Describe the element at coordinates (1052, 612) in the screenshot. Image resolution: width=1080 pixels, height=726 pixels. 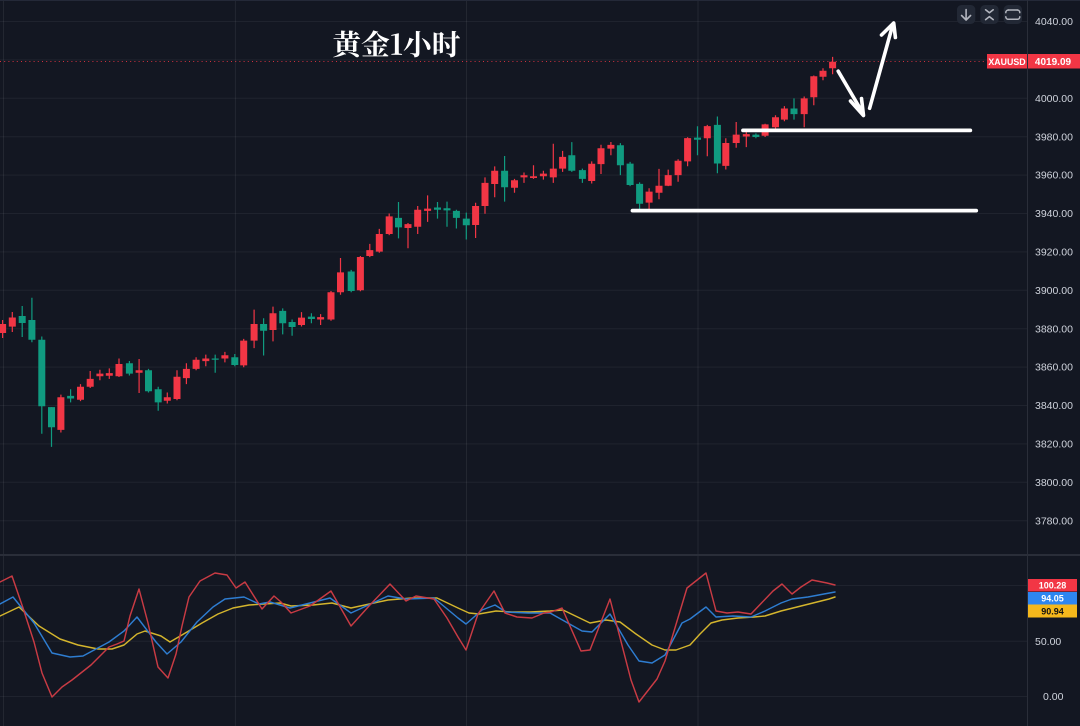
I see `svg-text: 90.94` at that location.